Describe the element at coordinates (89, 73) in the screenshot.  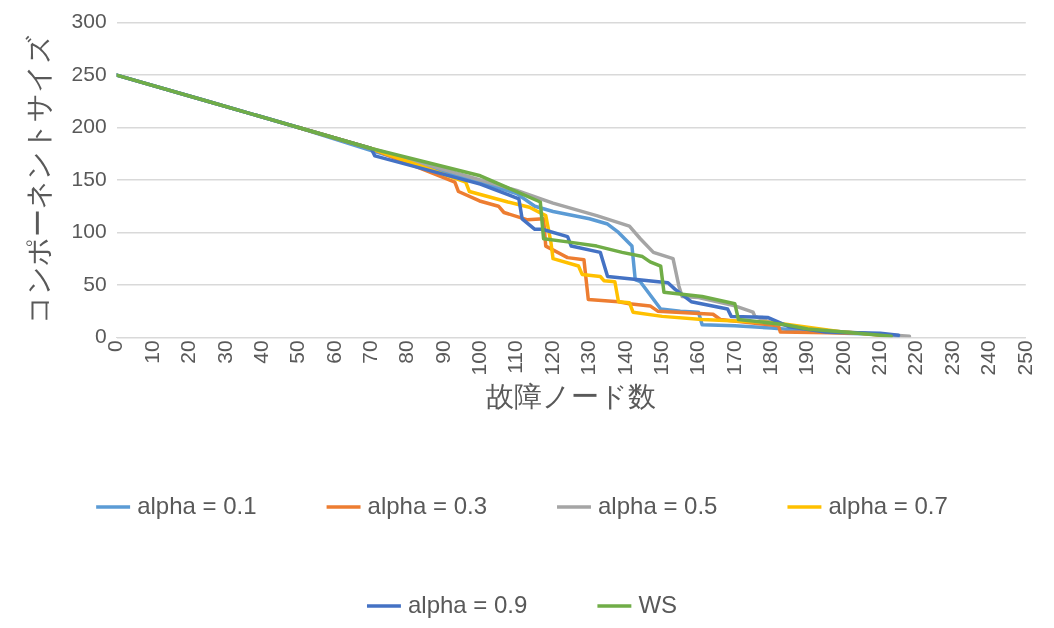
I see `y-tick-label: 250` at that location.